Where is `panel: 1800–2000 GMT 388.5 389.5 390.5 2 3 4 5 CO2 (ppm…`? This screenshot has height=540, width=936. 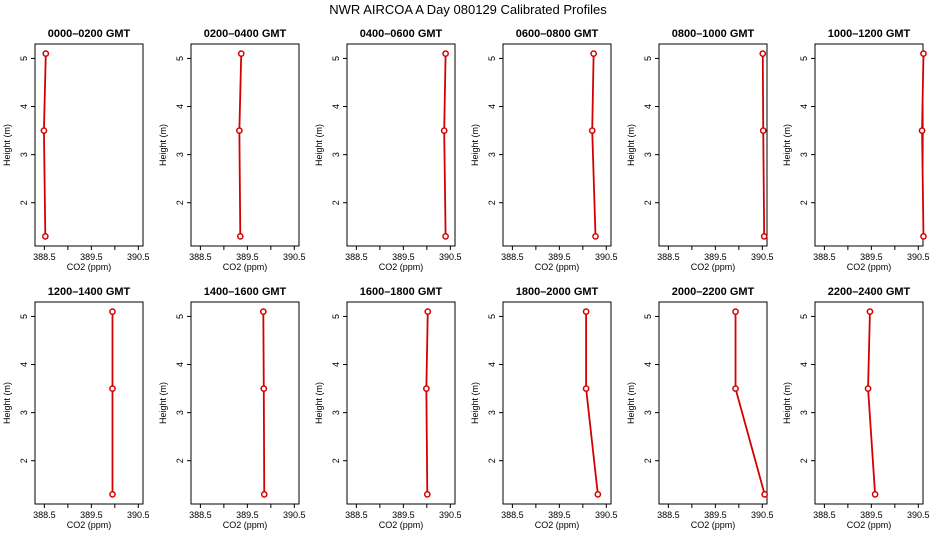 panel: 1800–2000 GMT 388.5 389.5 390.5 2 3 4 5 CO2 (ppm… is located at coordinates (544, 408).